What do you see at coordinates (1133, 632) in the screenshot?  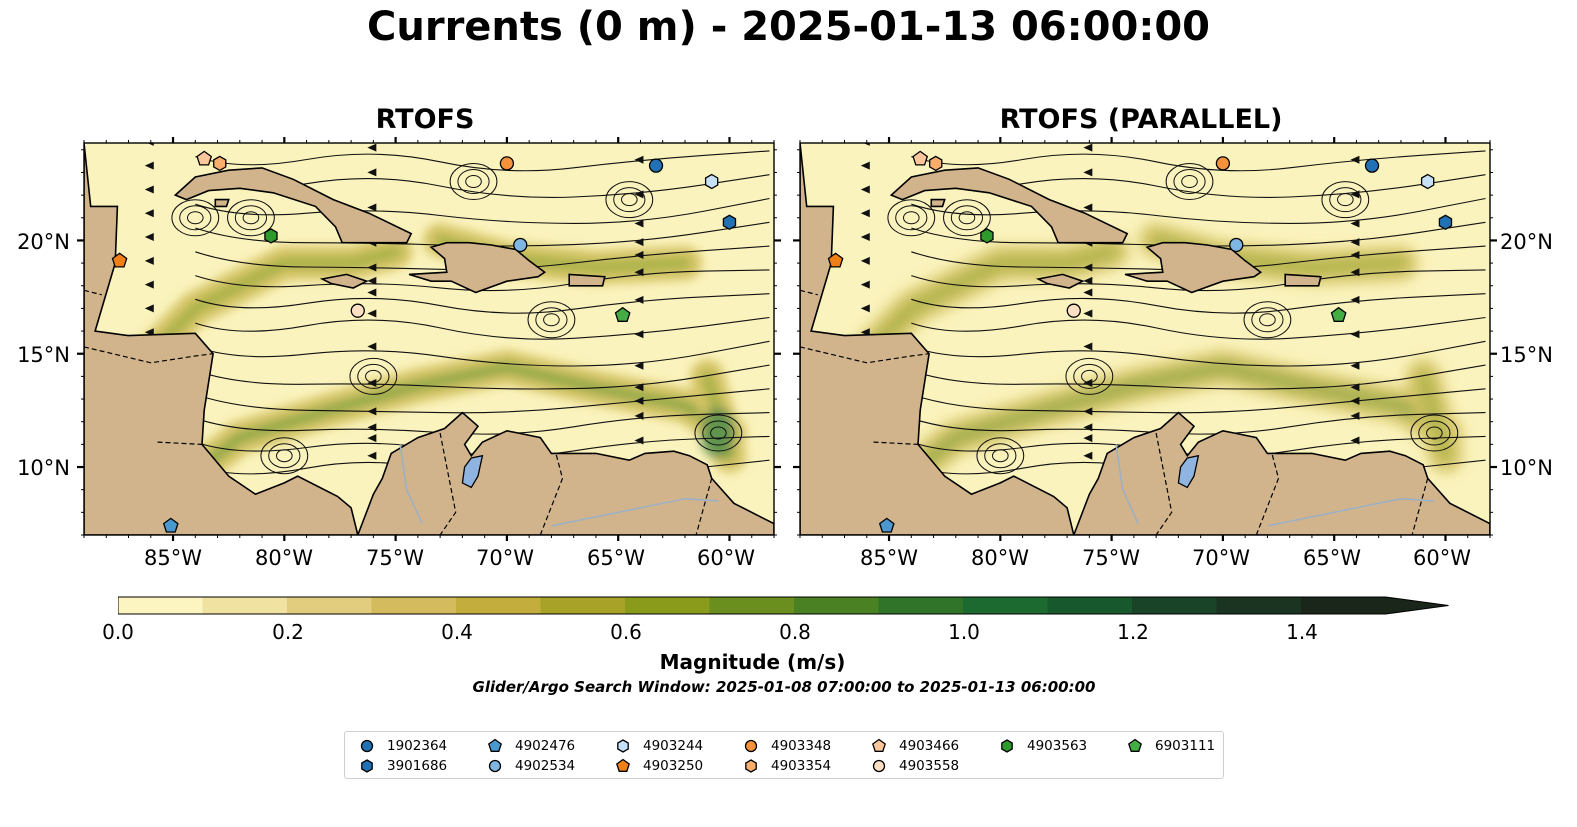 I see `colorbar-tick-6: 1.2` at bounding box center [1133, 632].